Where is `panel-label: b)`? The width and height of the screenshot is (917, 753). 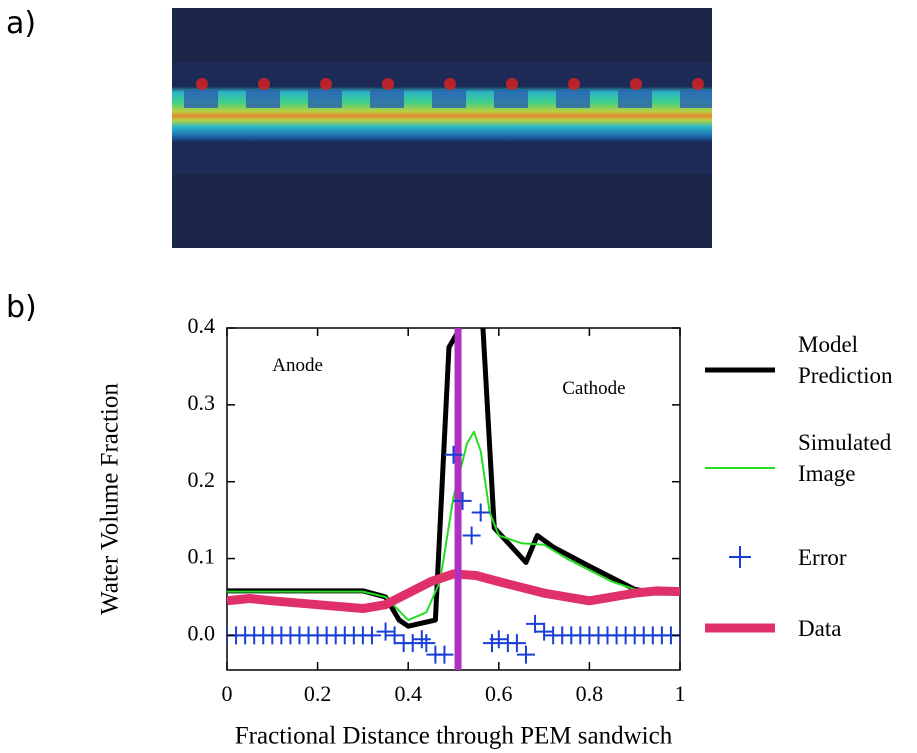 panel-label: b) is located at coordinates (21, 307).